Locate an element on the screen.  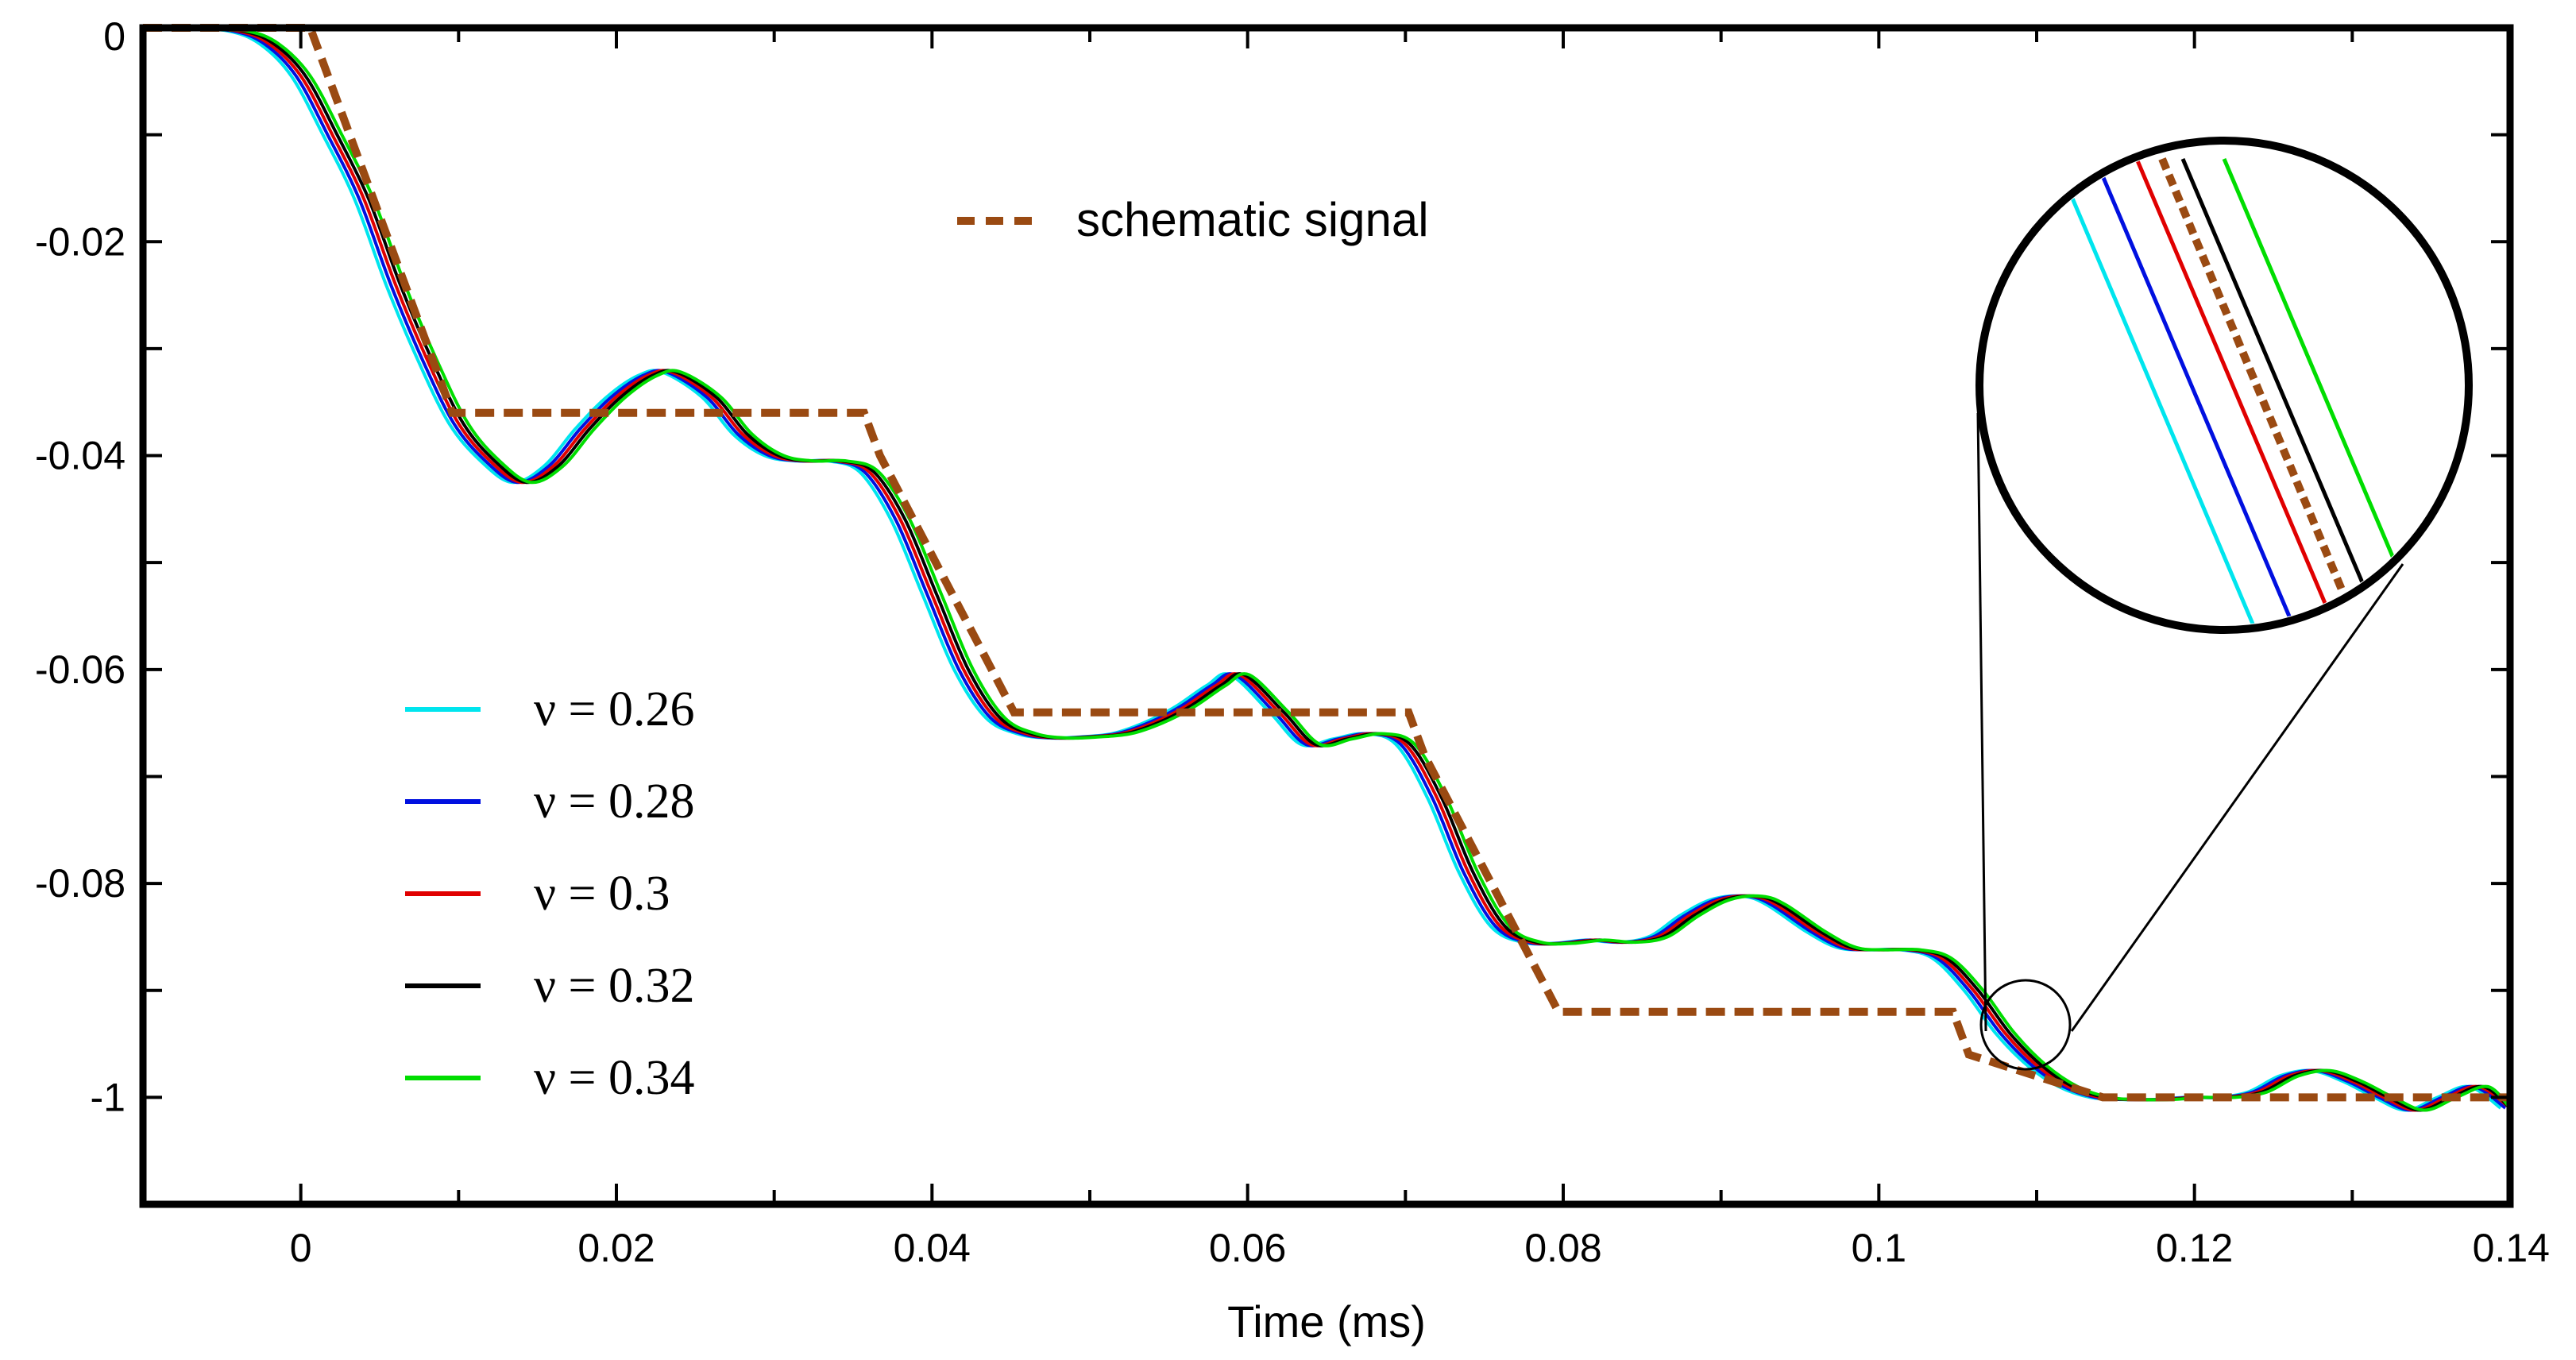
x-tick-label: 0.04 is located at coordinates (933, 1248).